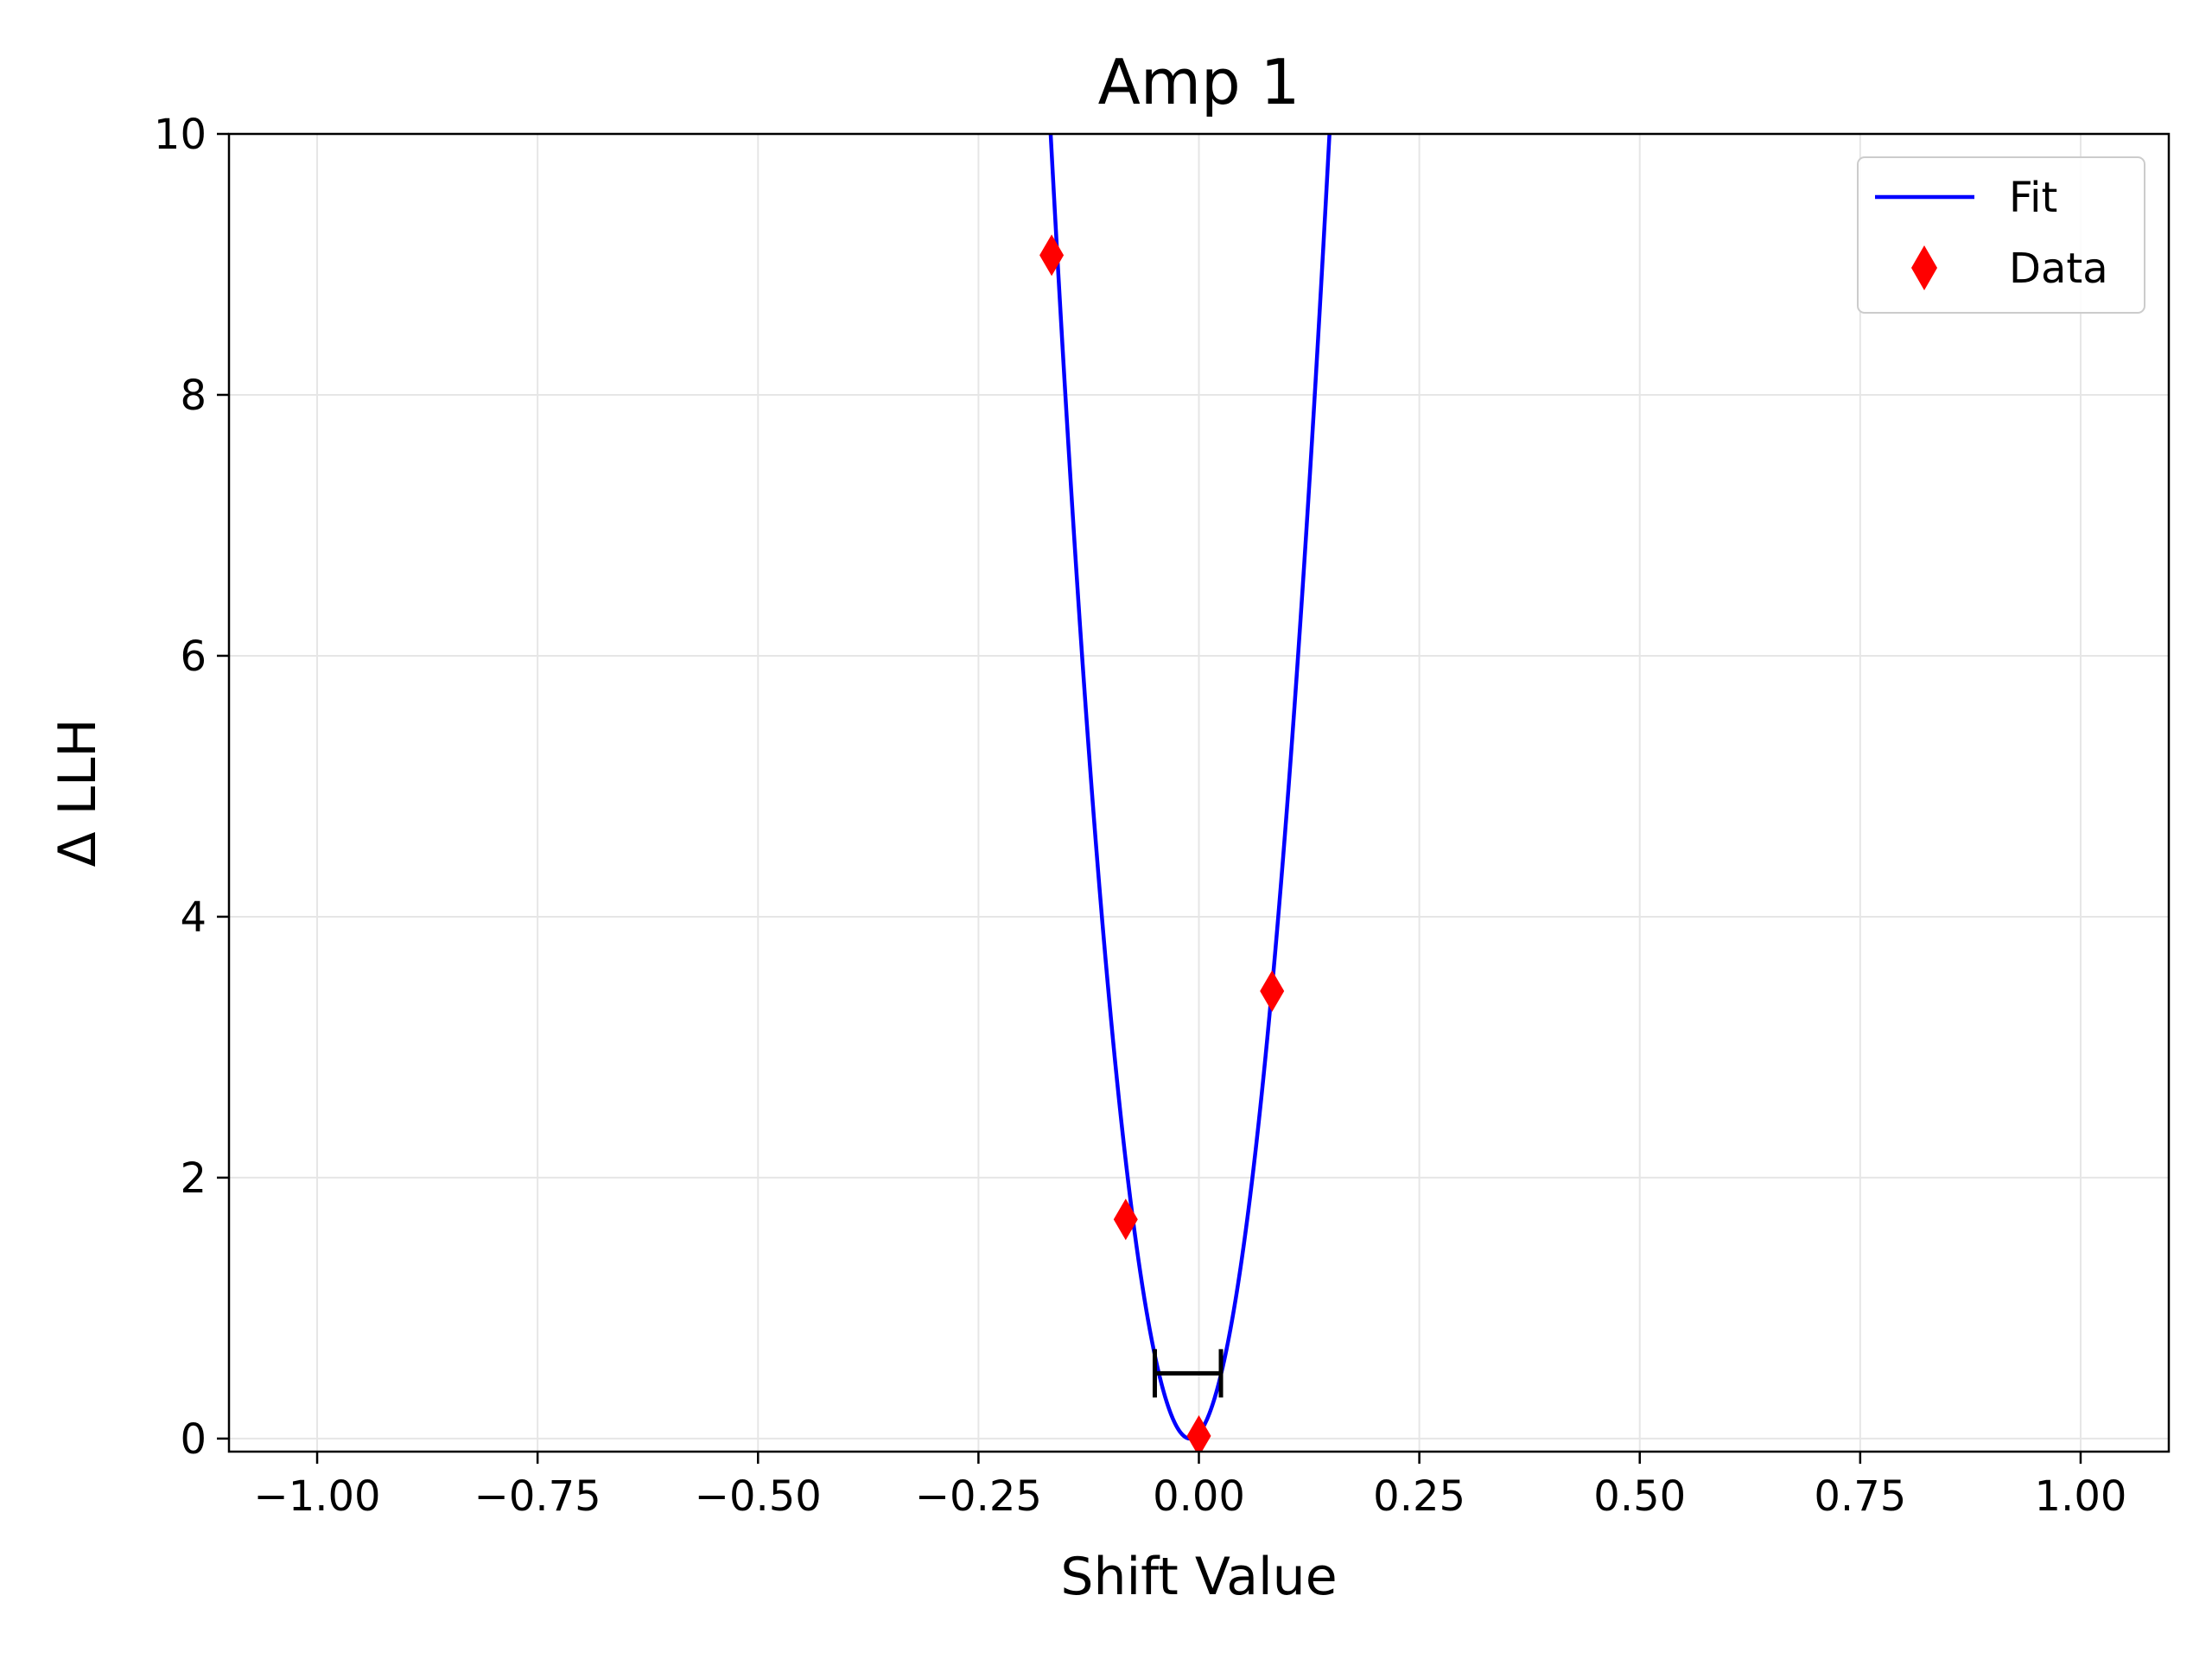  I want to click on plot-content, so click(1185, 793).